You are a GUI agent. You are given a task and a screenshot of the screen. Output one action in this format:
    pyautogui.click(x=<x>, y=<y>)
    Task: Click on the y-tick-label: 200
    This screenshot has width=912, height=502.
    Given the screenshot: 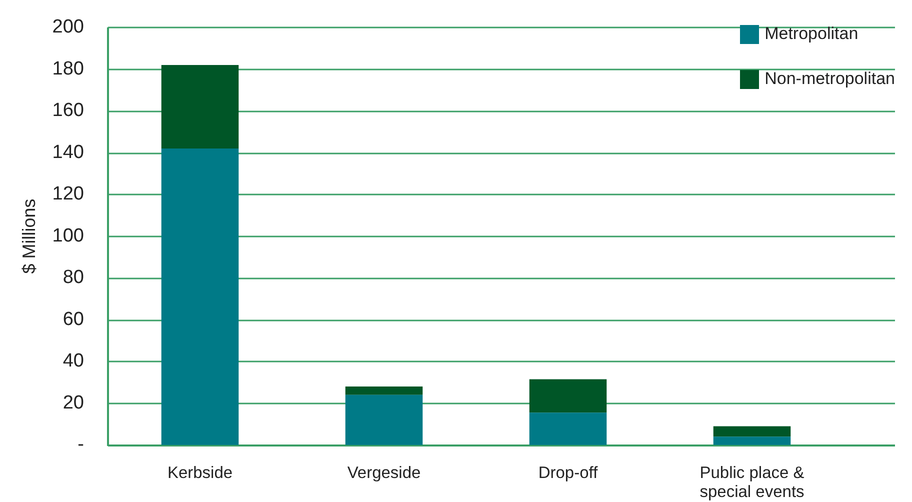 What is the action you would take?
    pyautogui.click(x=68, y=27)
    